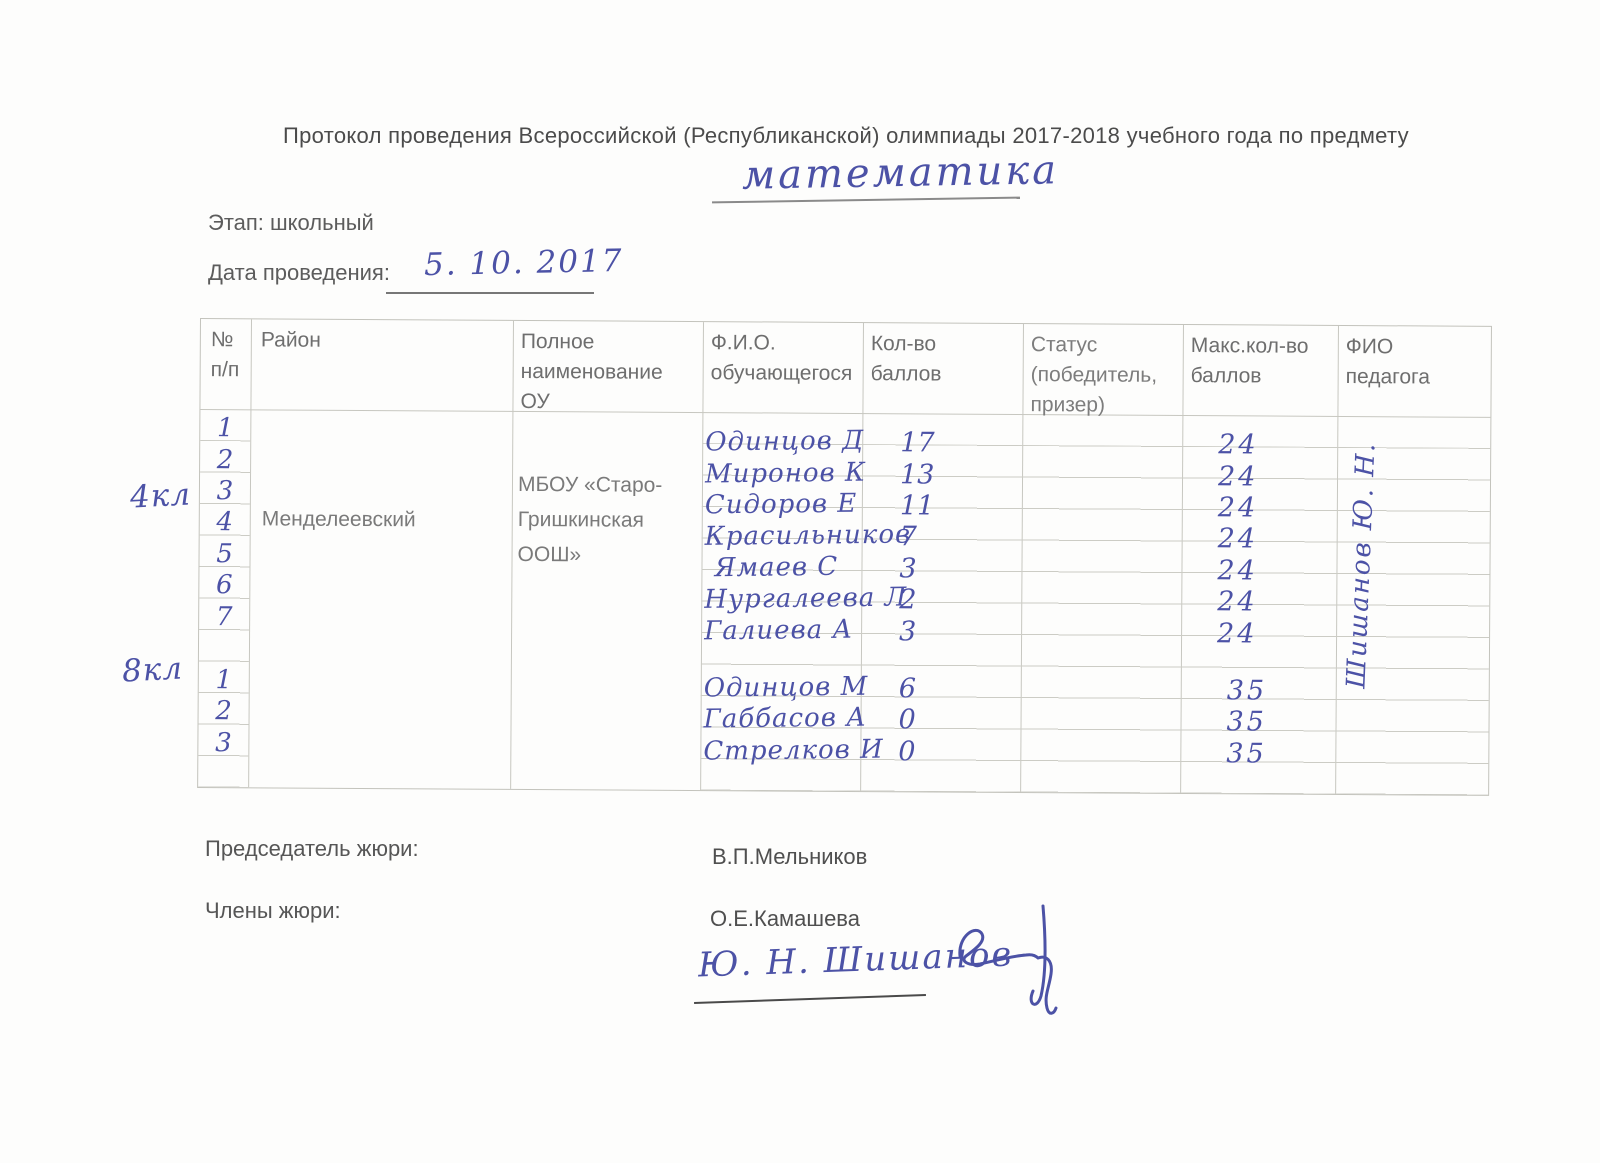  I want to click on jury-members-label: Члены жюри:, so click(273, 910).